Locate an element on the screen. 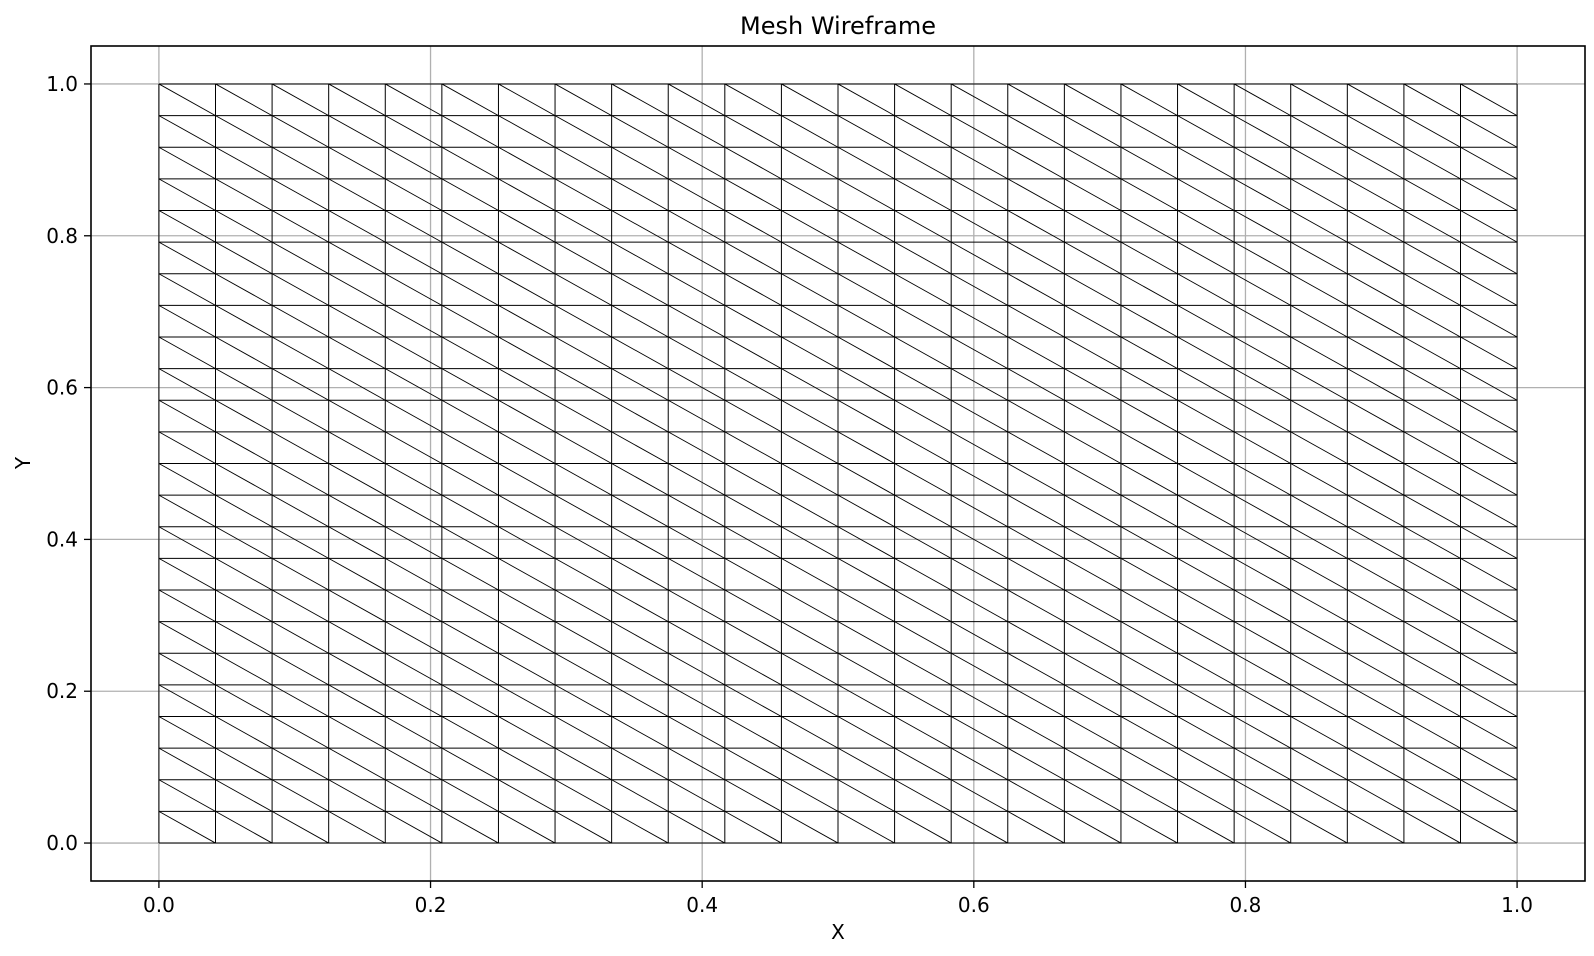  y-tick-label: 1.0 is located at coordinates (62, 84).